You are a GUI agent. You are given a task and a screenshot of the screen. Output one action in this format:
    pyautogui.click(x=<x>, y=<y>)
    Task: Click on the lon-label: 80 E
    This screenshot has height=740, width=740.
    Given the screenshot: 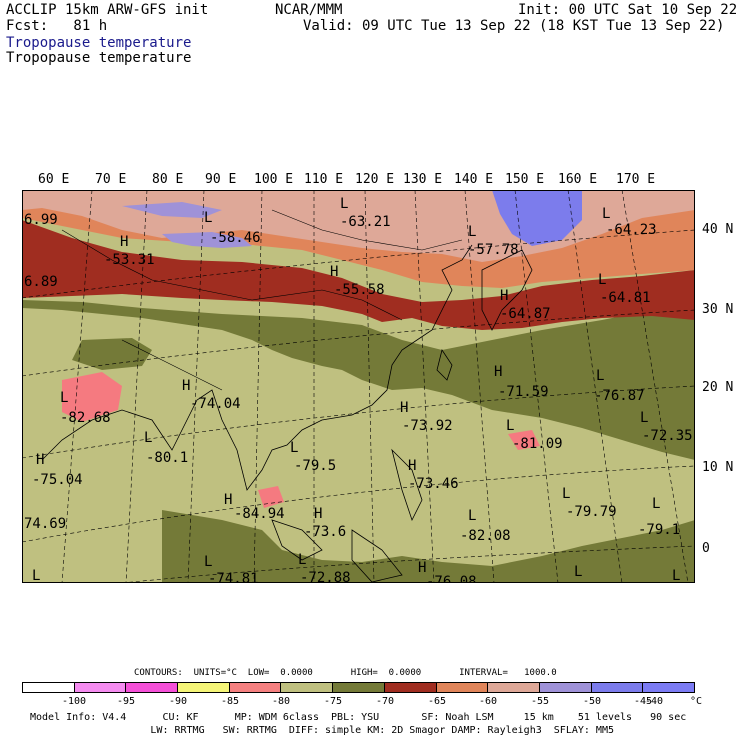 What is the action you would take?
    pyautogui.click(x=168, y=179)
    